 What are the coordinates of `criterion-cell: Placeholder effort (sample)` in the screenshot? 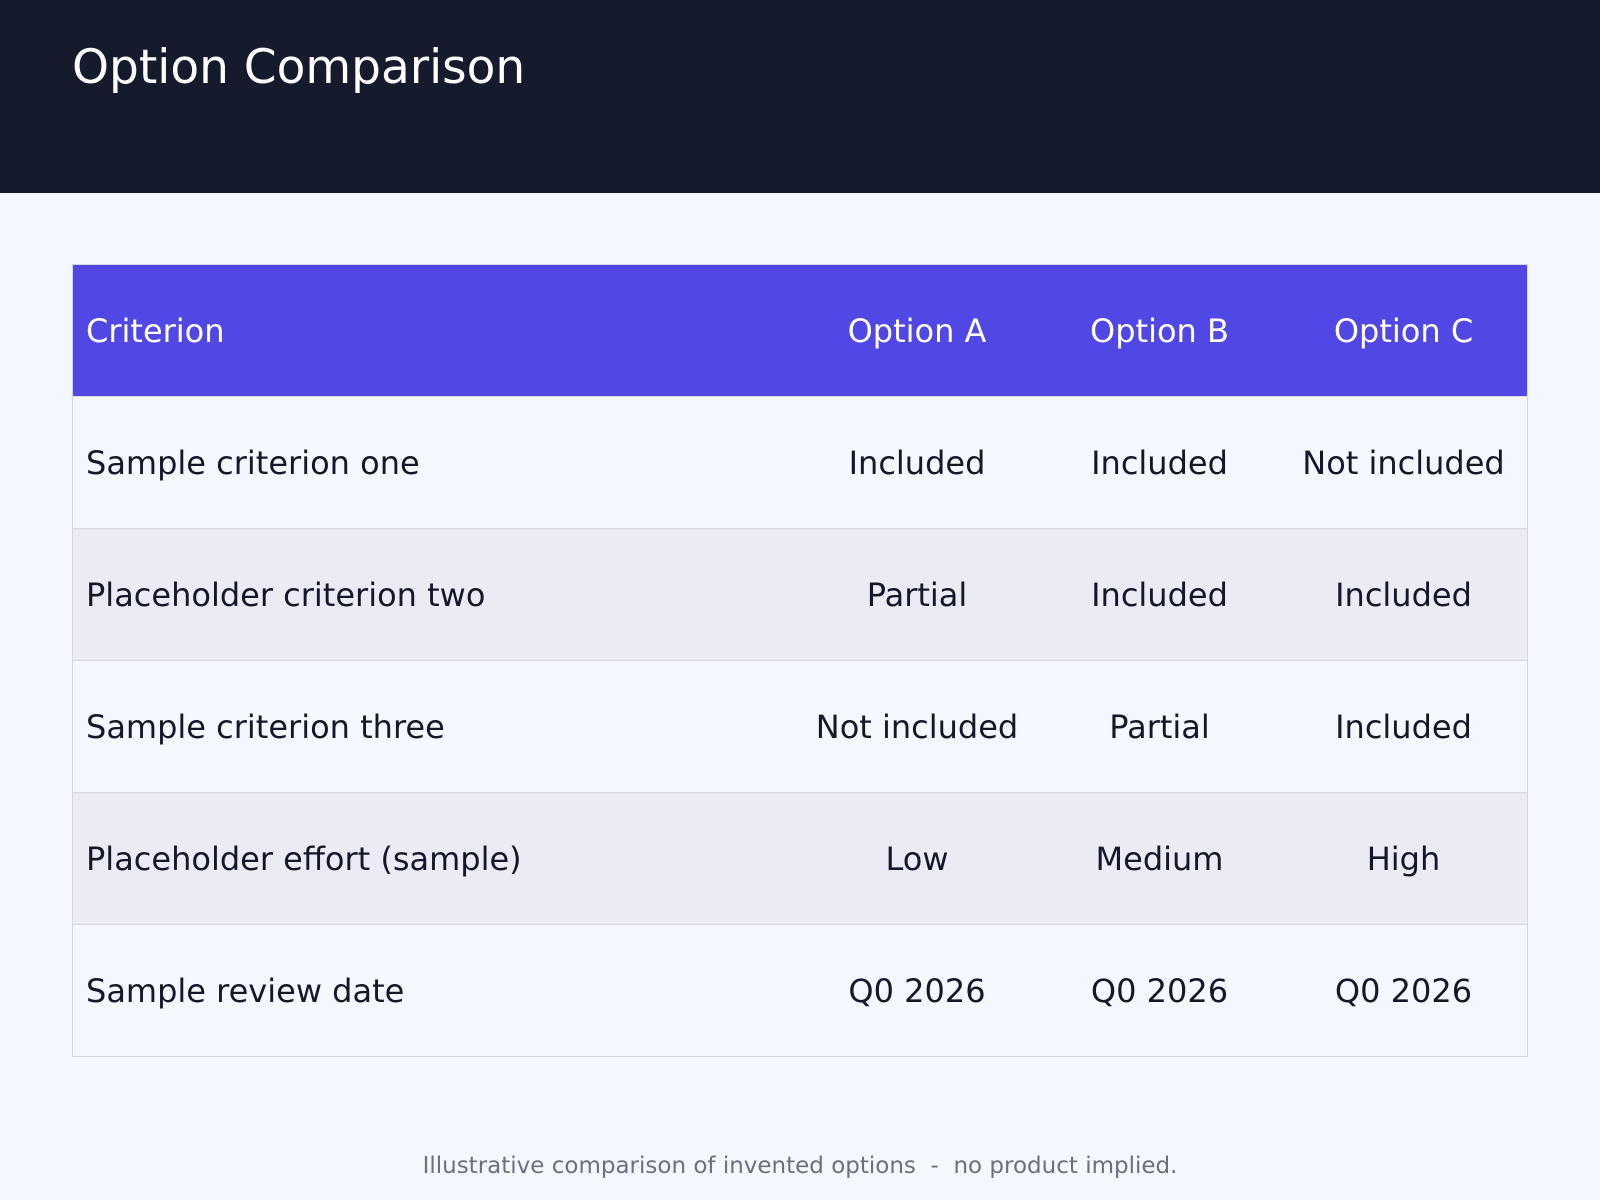 It's located at (304, 858).